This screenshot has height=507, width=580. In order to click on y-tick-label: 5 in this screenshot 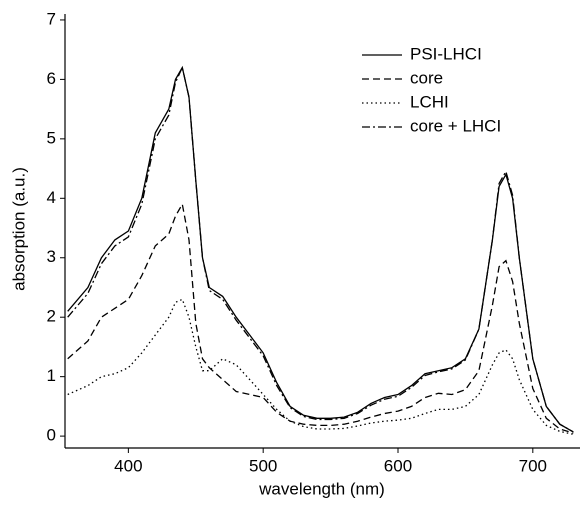, I will do `click(51, 137)`.